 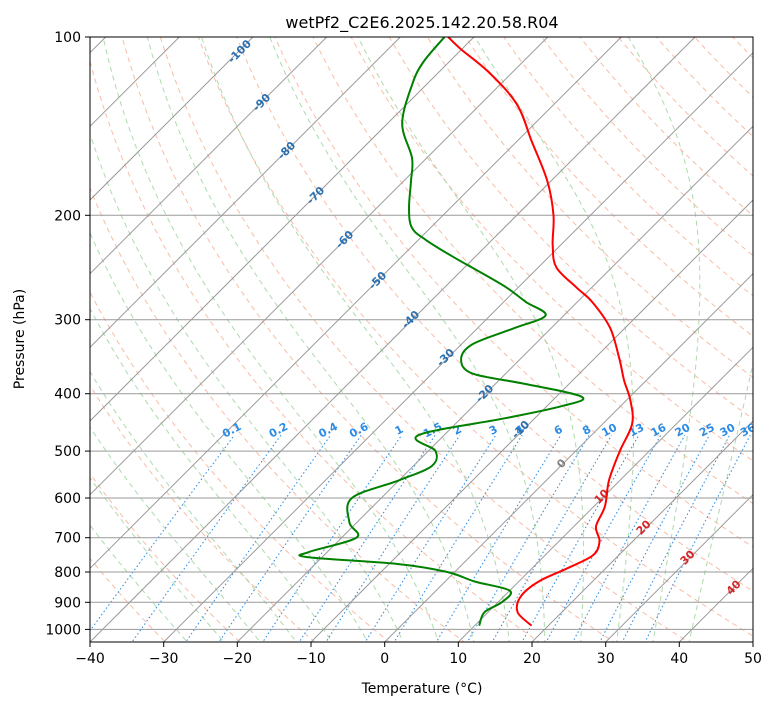 I want to click on mixing-ratio-label: 25, so click(x=707, y=430).